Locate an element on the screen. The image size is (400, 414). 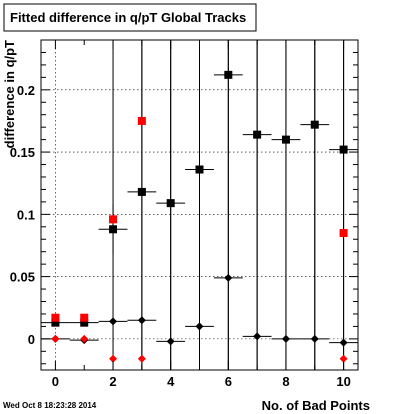
y-tick-label: 0.2 is located at coordinates (26, 90).